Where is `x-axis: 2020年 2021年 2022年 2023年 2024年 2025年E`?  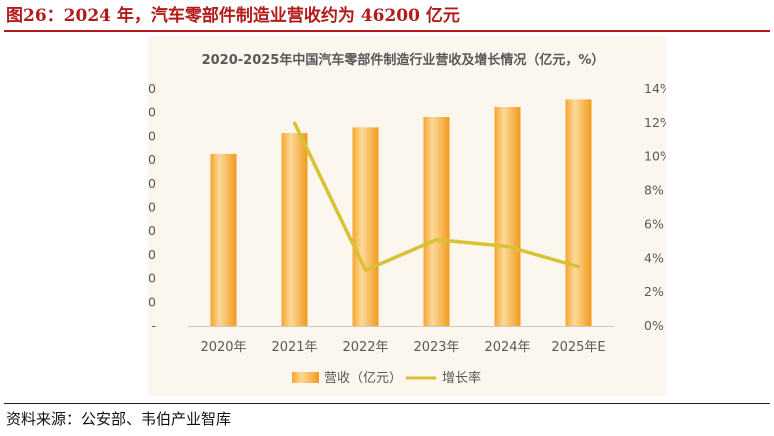 x-axis: 2020年 2021年 2022年 2023年 2024年 2025年E is located at coordinates (401, 340).